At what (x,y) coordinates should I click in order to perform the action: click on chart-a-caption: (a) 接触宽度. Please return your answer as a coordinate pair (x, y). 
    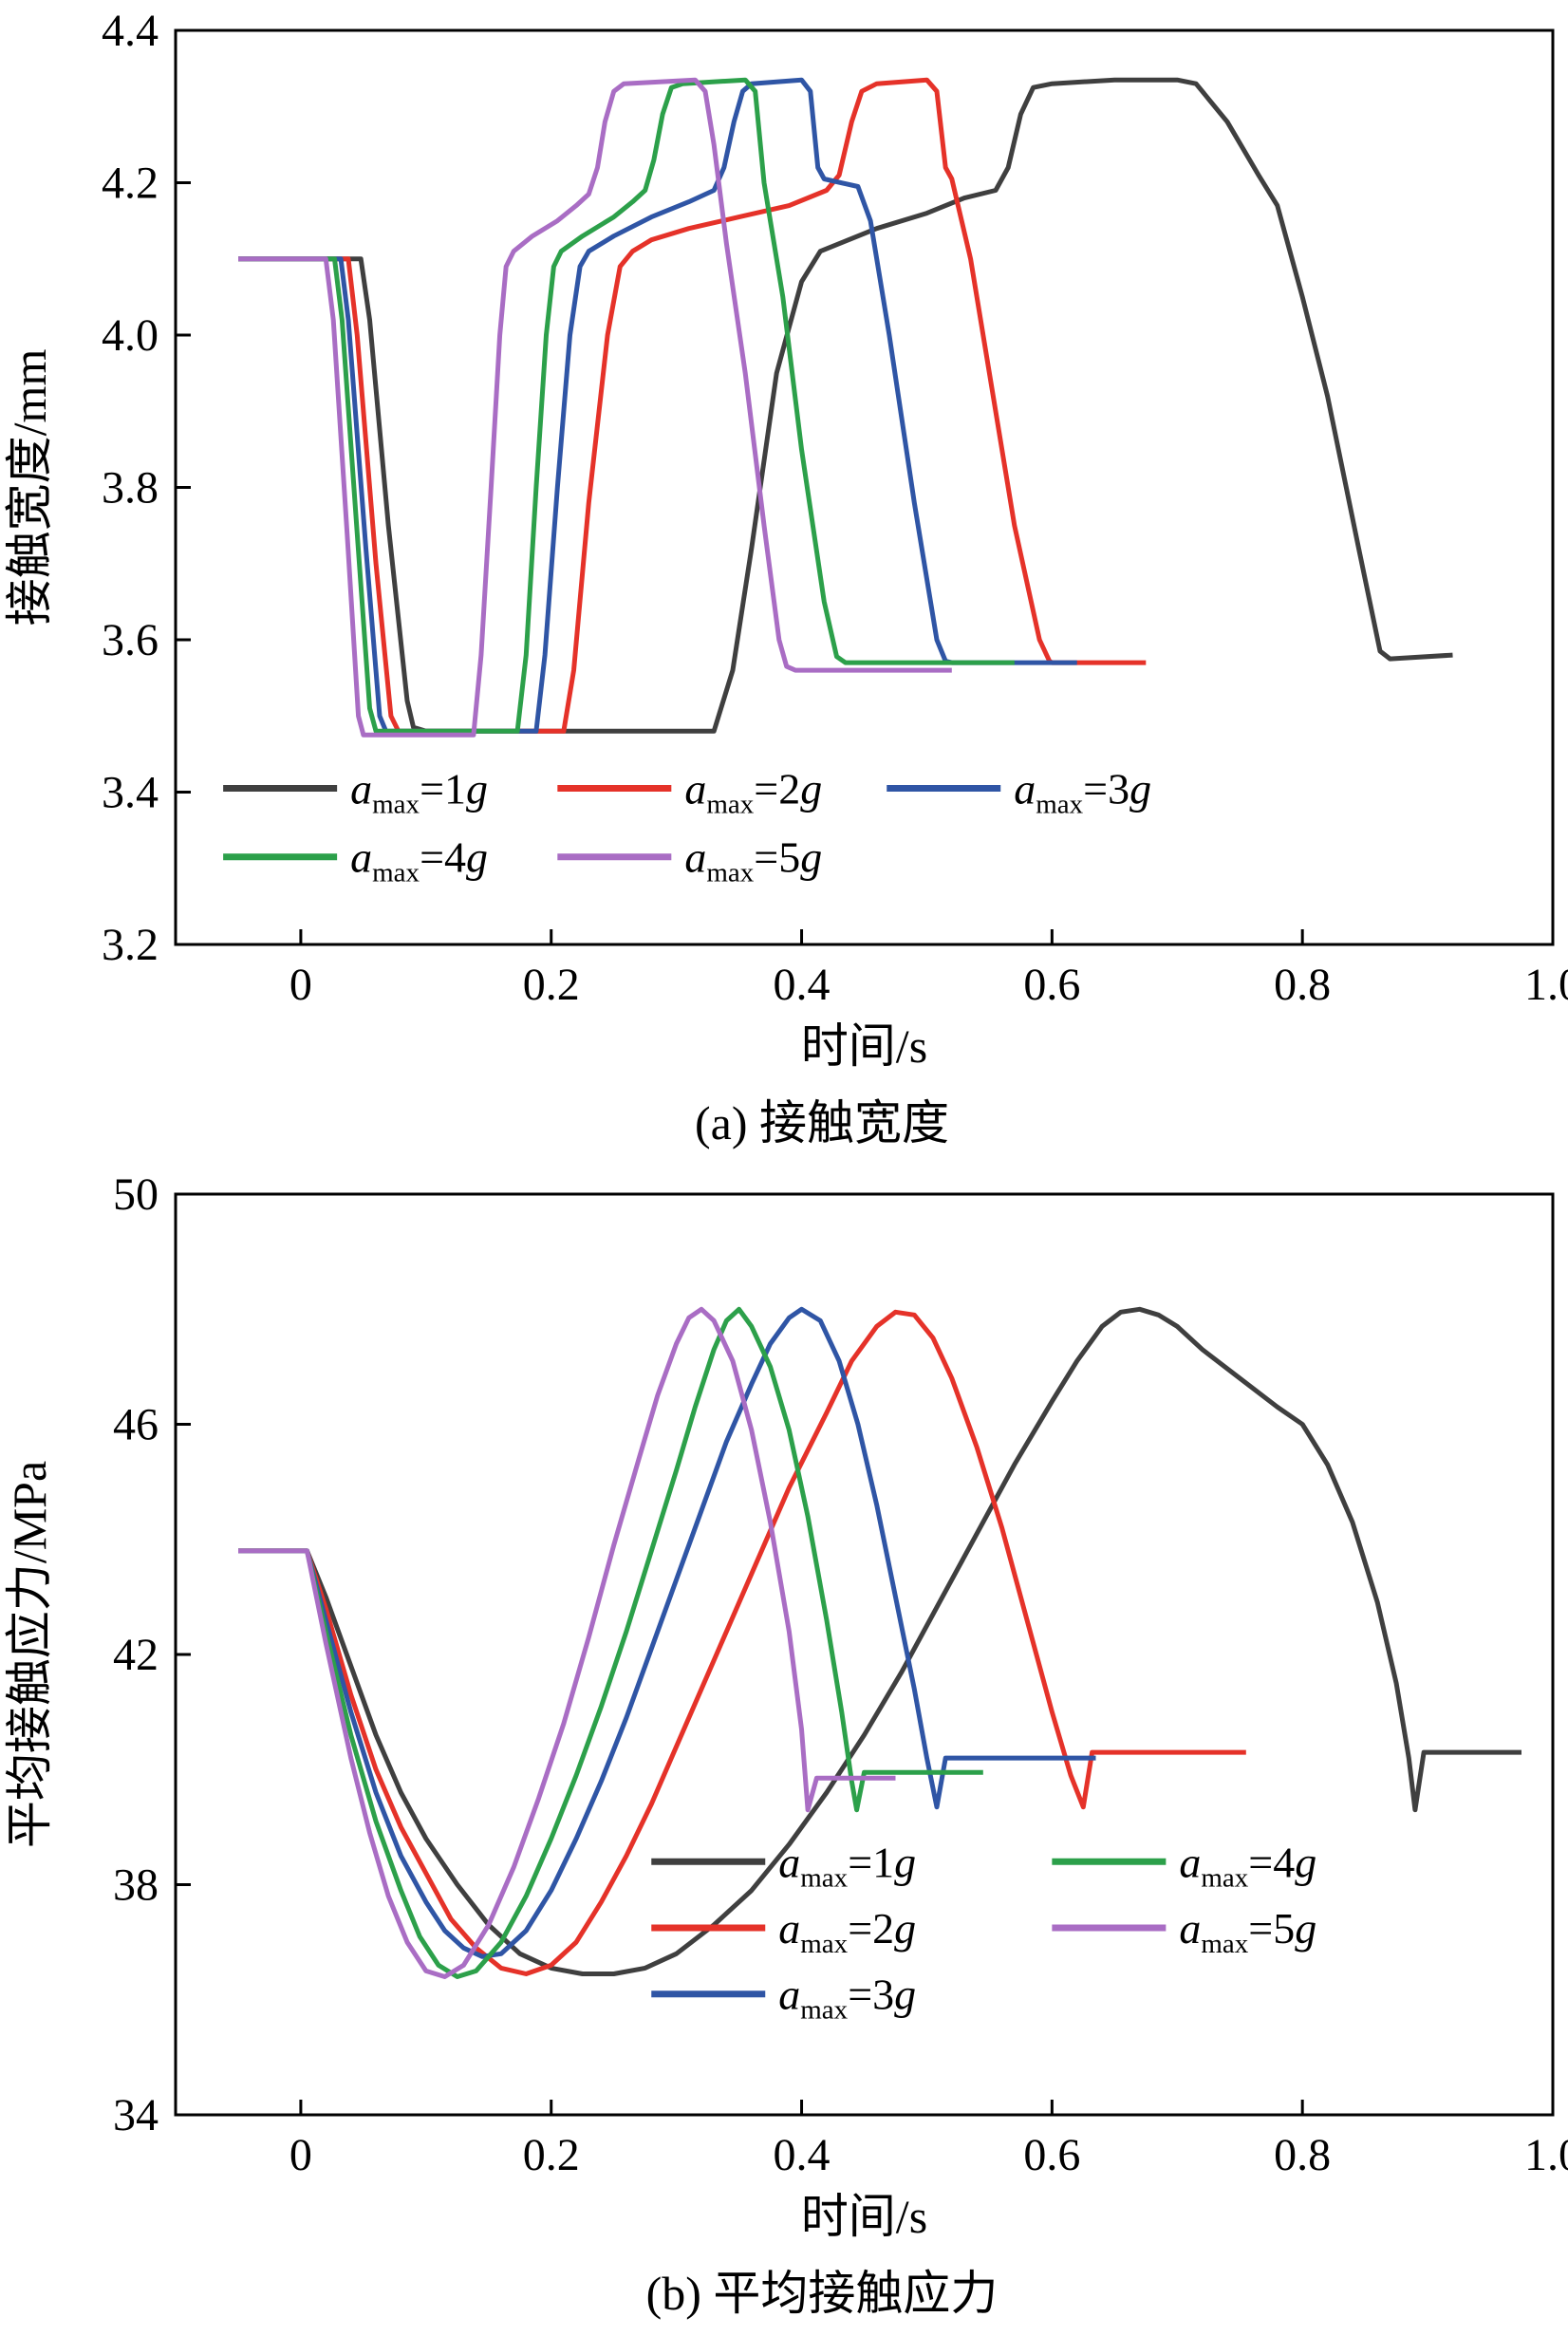
    Looking at the image, I should click on (822, 1122).